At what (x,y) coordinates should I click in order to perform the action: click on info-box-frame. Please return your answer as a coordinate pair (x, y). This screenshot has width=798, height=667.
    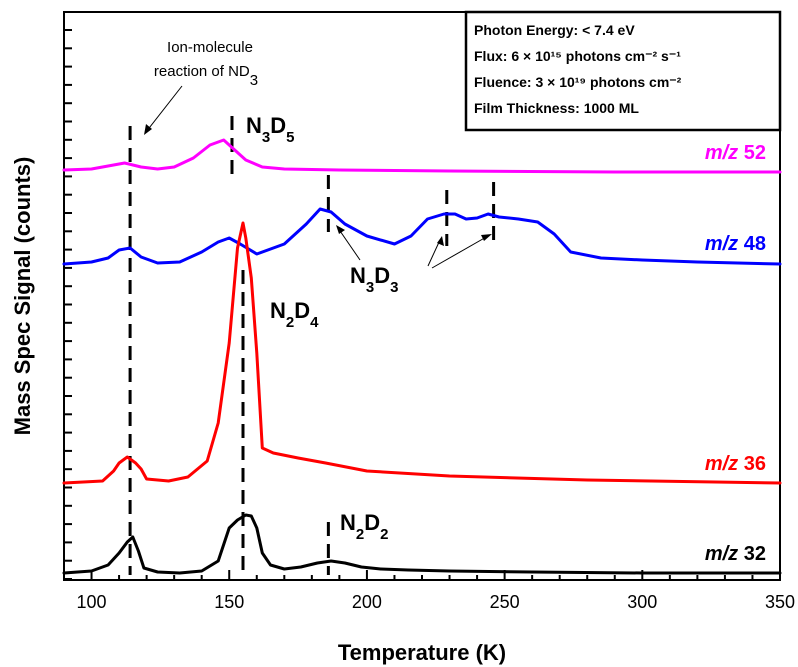
    Looking at the image, I should click on (623, 71).